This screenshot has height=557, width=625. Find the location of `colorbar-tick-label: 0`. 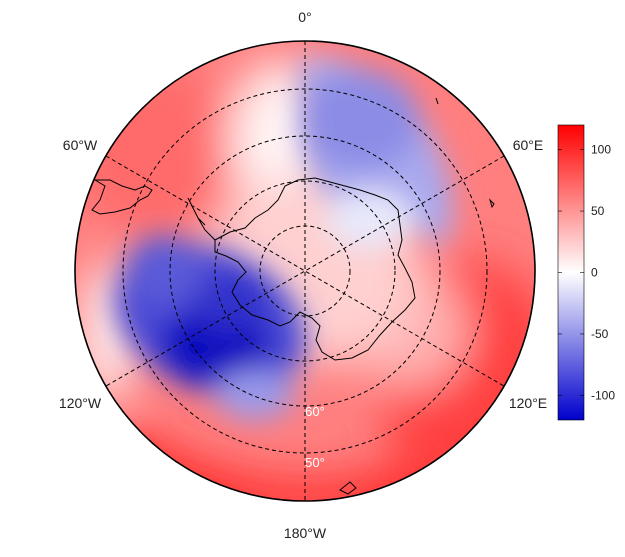

colorbar-tick-label: 0 is located at coordinates (594, 273).